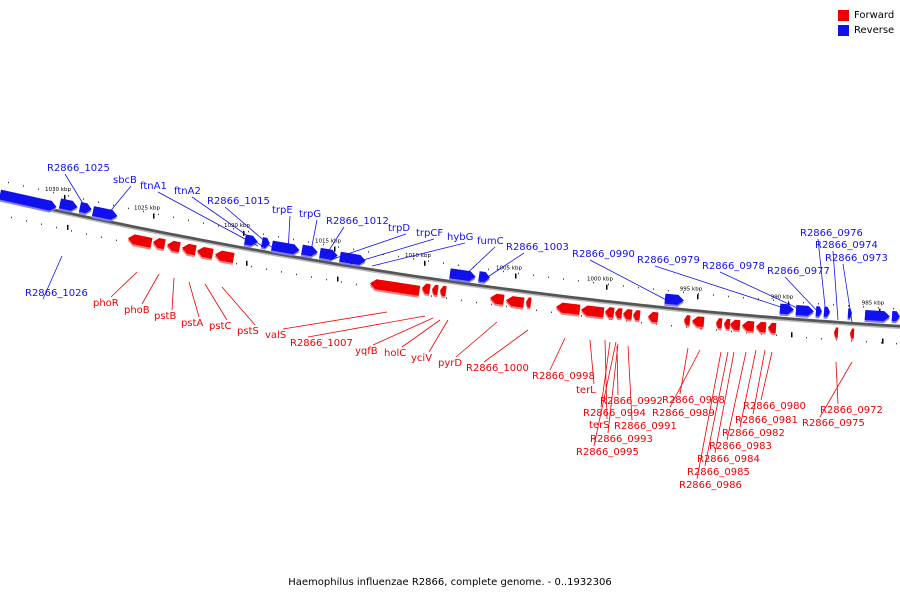  What do you see at coordinates (782, 297) in the screenshot?
I see `tick-label: 990 kbp` at bounding box center [782, 297].